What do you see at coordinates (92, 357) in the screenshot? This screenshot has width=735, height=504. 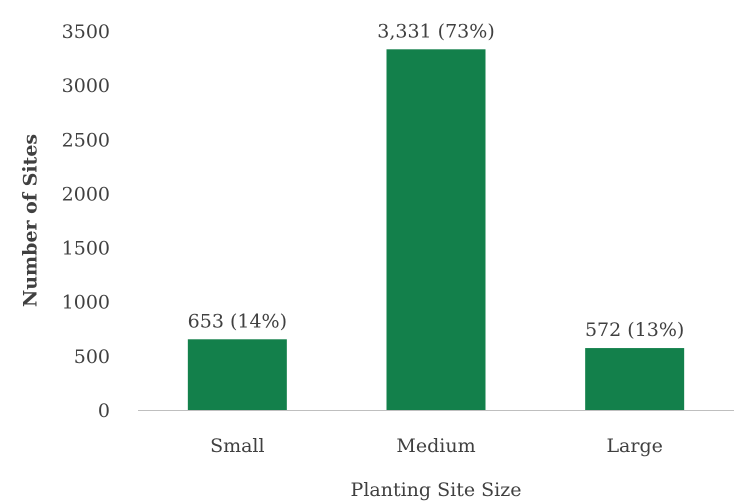 I see `y-tick-label: 500` at bounding box center [92, 357].